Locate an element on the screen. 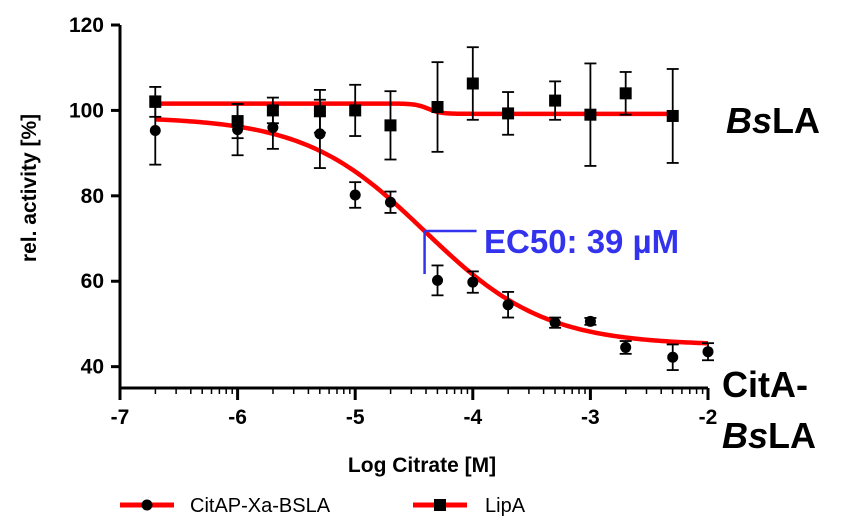 The image size is (861, 532). bsla-label: BsLA is located at coordinates (773, 120).